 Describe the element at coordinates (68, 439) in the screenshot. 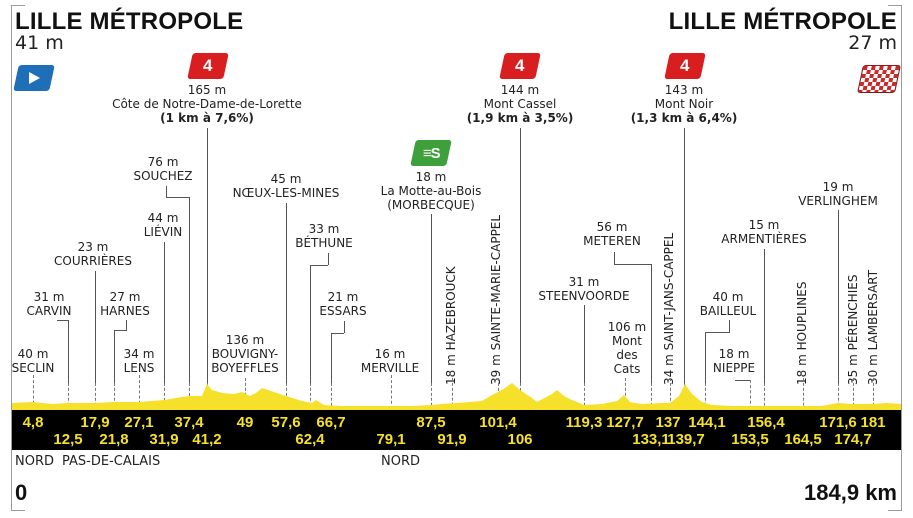

I see `km-marker: 12,5` at that location.